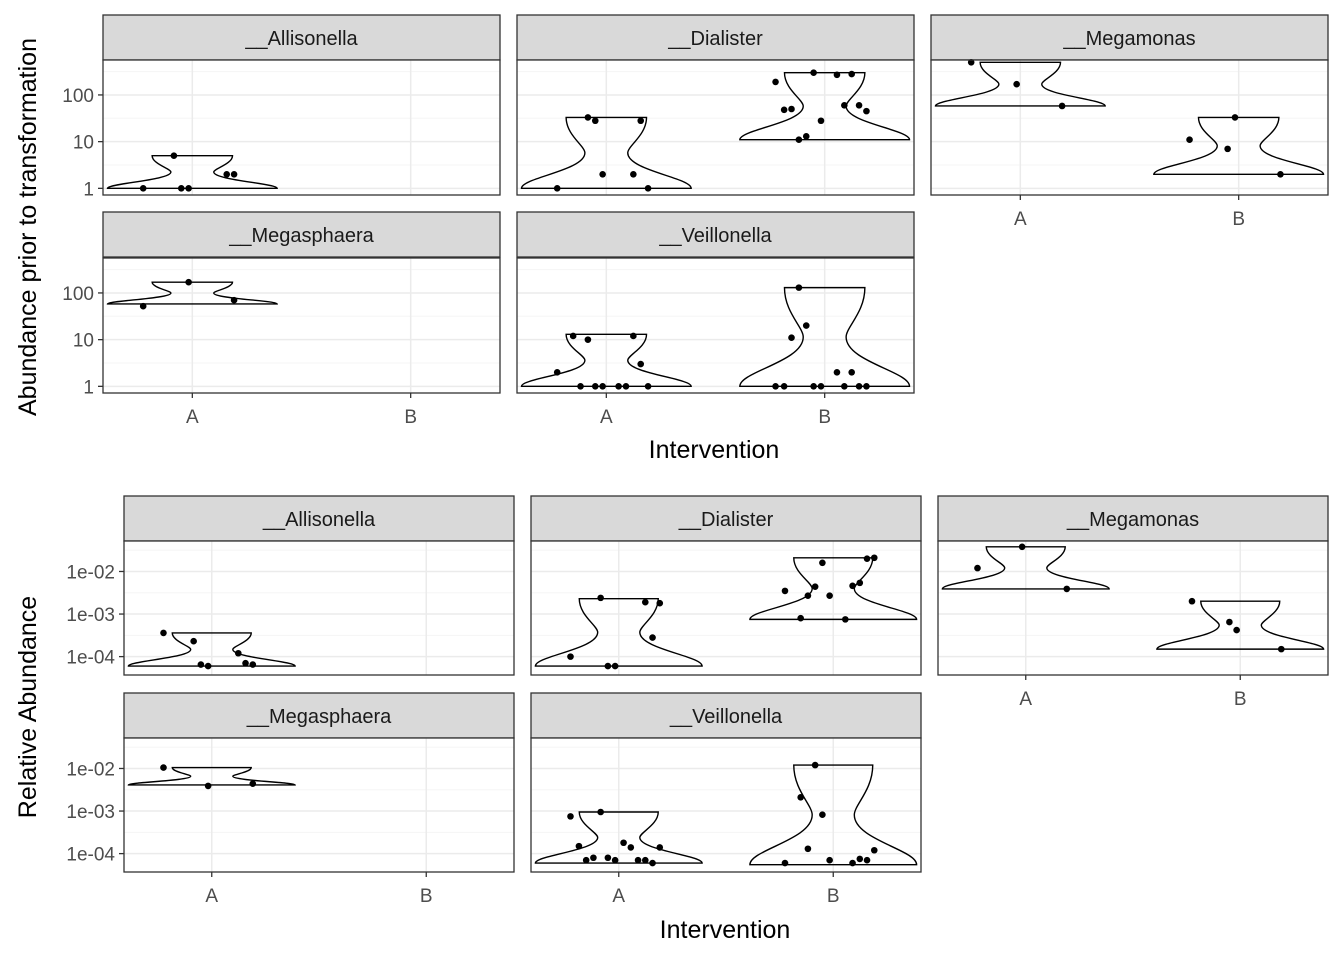 The image size is (1344, 965). What do you see at coordinates (90, 812) in the screenshot?
I see `y-tick-label: 1e-03` at bounding box center [90, 812].